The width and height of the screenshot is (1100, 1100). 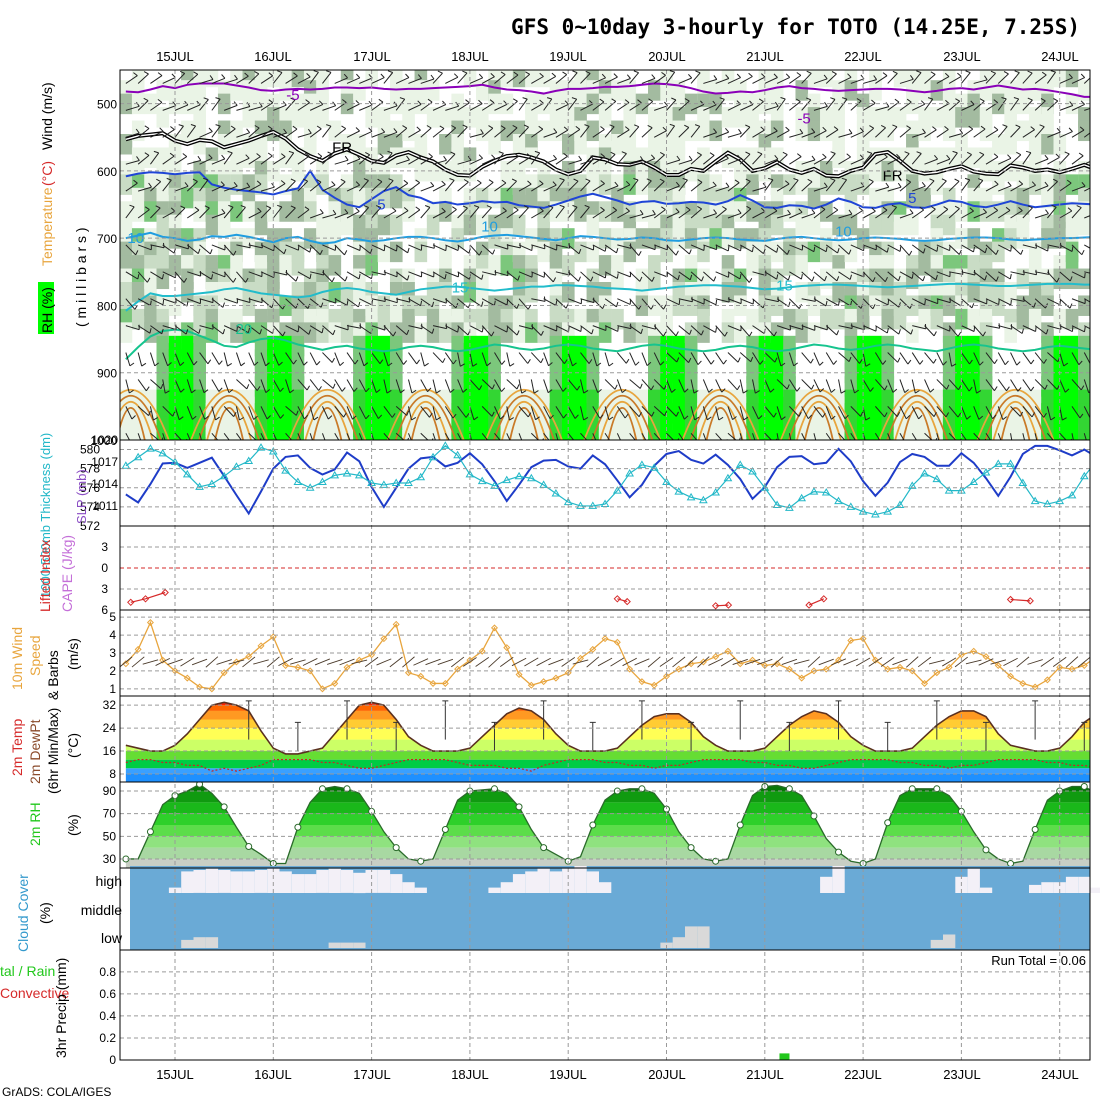 What do you see at coordinates (229, 423) in the screenshot?
I see `isotherm-warm` at bounding box center [229, 423].